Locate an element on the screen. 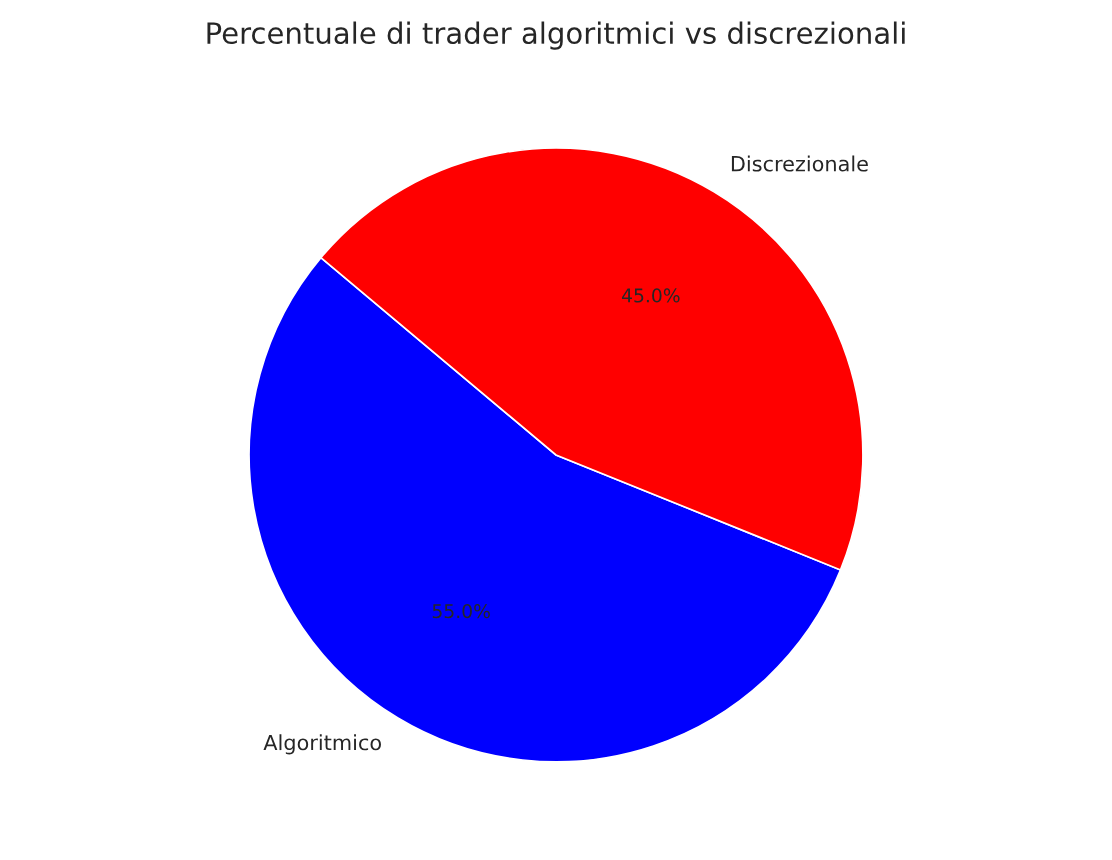  slice-label: Discrezionale is located at coordinates (799, 163).